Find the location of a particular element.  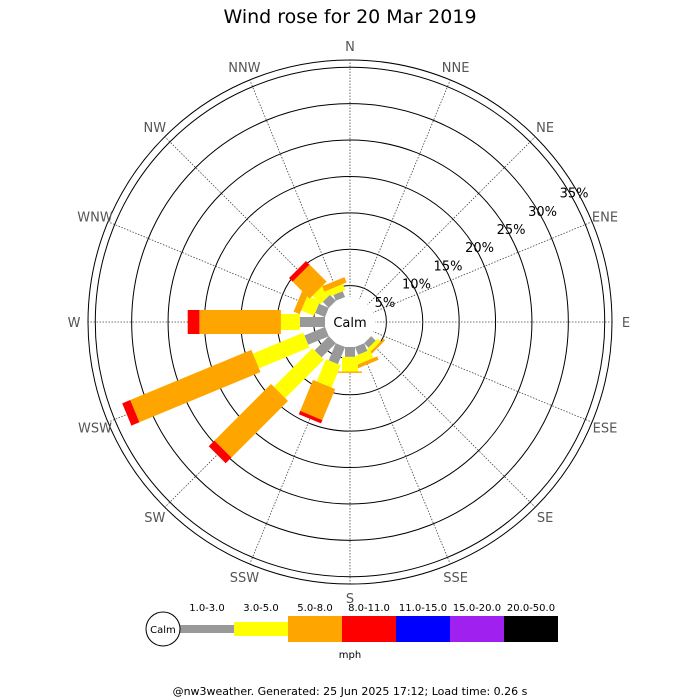

direction-label-nnw: NNW is located at coordinates (244, 68).